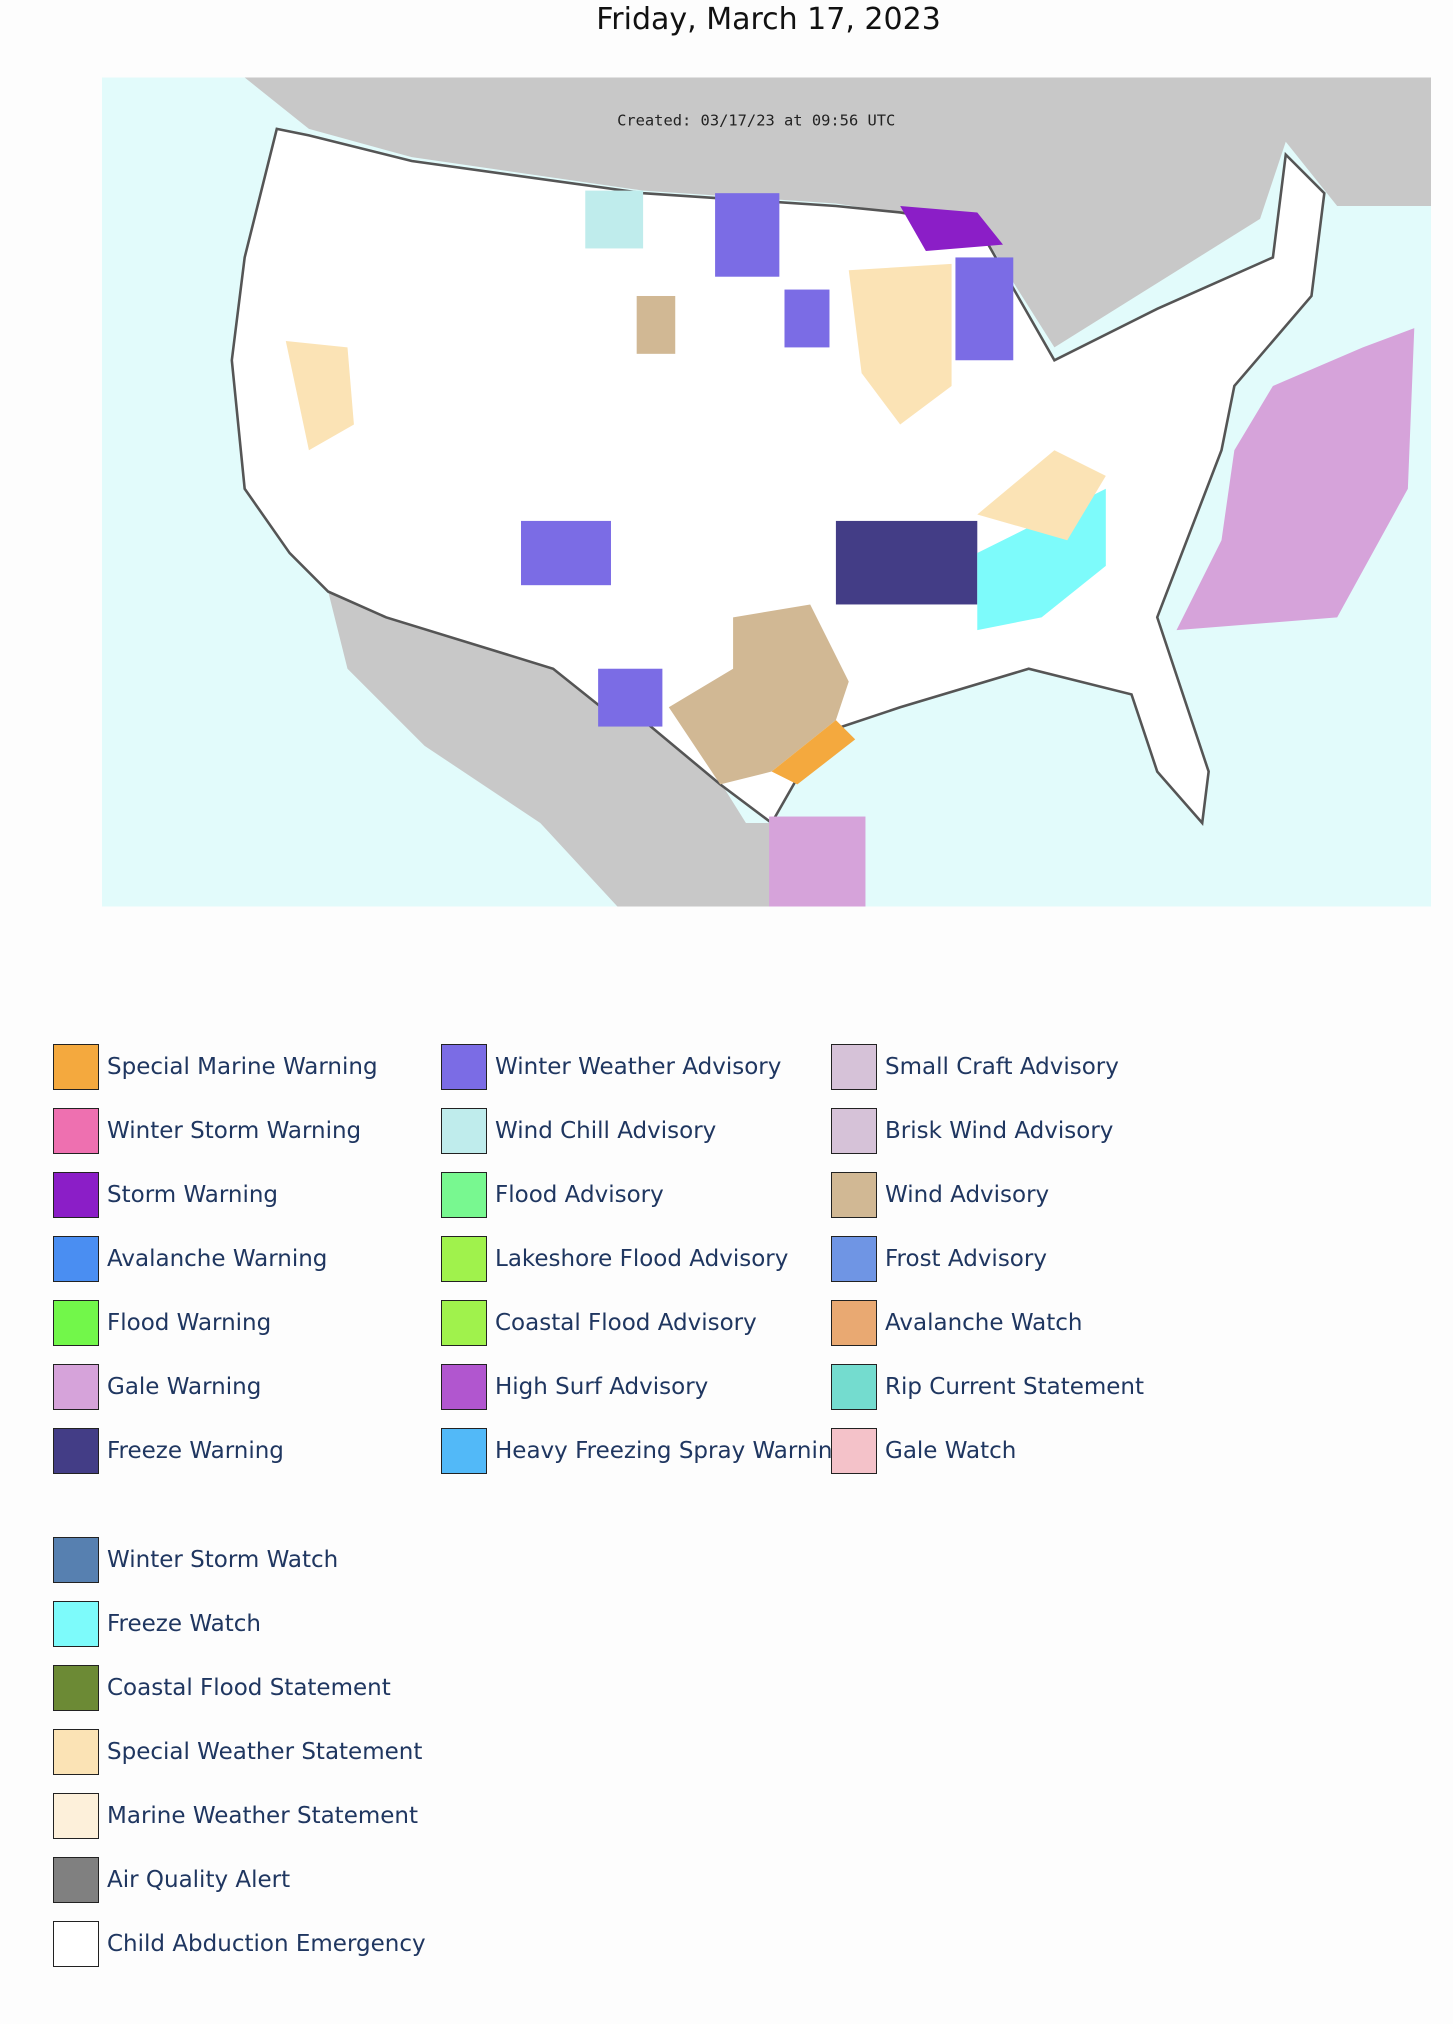 The width and height of the screenshot is (1453, 2024). What do you see at coordinates (984, 1323) in the screenshot?
I see `legend-label: Avalanche Watch` at bounding box center [984, 1323].